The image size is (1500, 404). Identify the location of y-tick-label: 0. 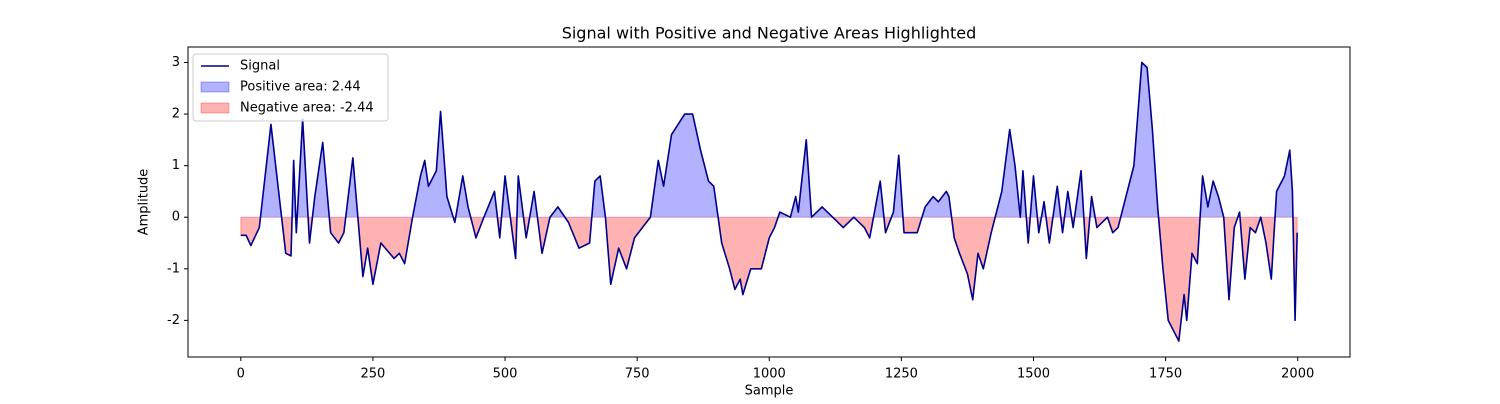
(176, 217).